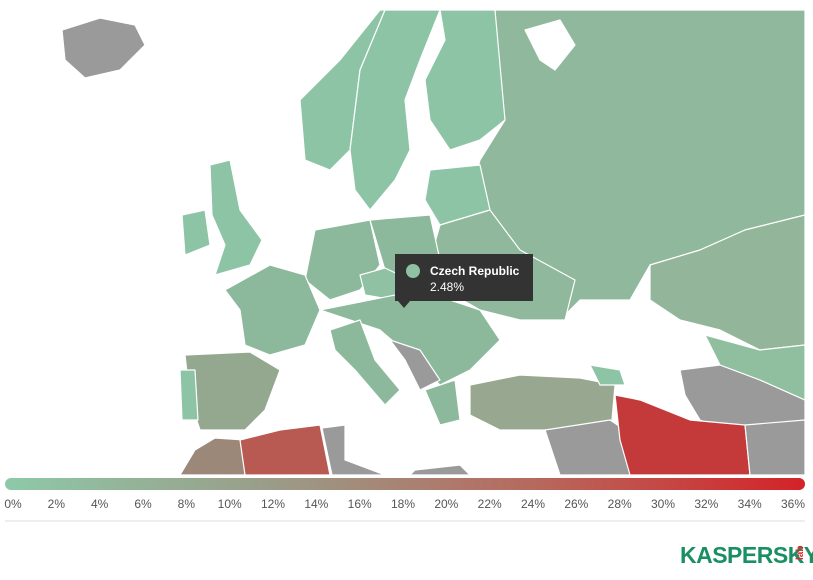 This screenshot has width=813, height=580. What do you see at coordinates (230, 504) in the screenshot?
I see `legend-tick-label: 10%` at bounding box center [230, 504].